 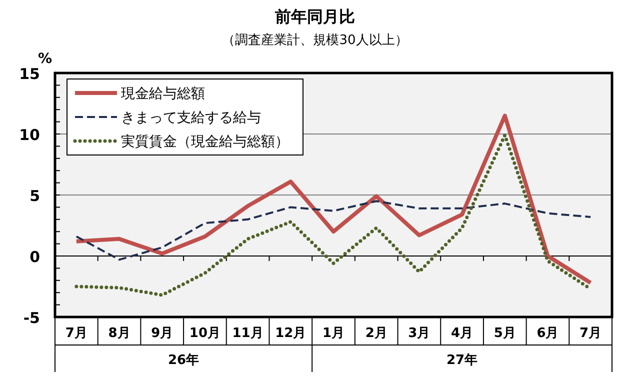 I want to click on y-tick-label: 15, so click(x=29, y=74).